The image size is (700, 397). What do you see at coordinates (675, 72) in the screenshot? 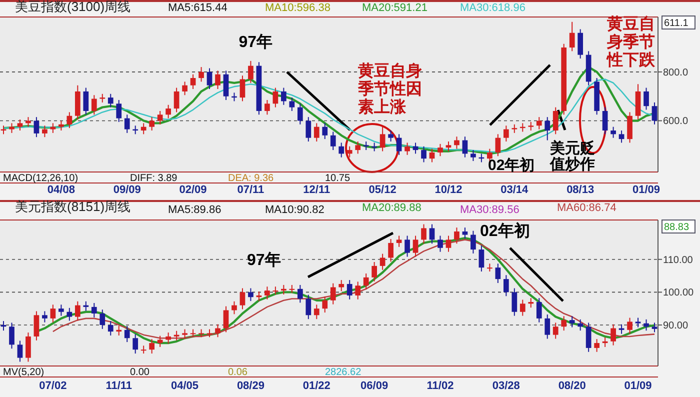
I see `y-tick-label: 800.0` at bounding box center [675, 72].